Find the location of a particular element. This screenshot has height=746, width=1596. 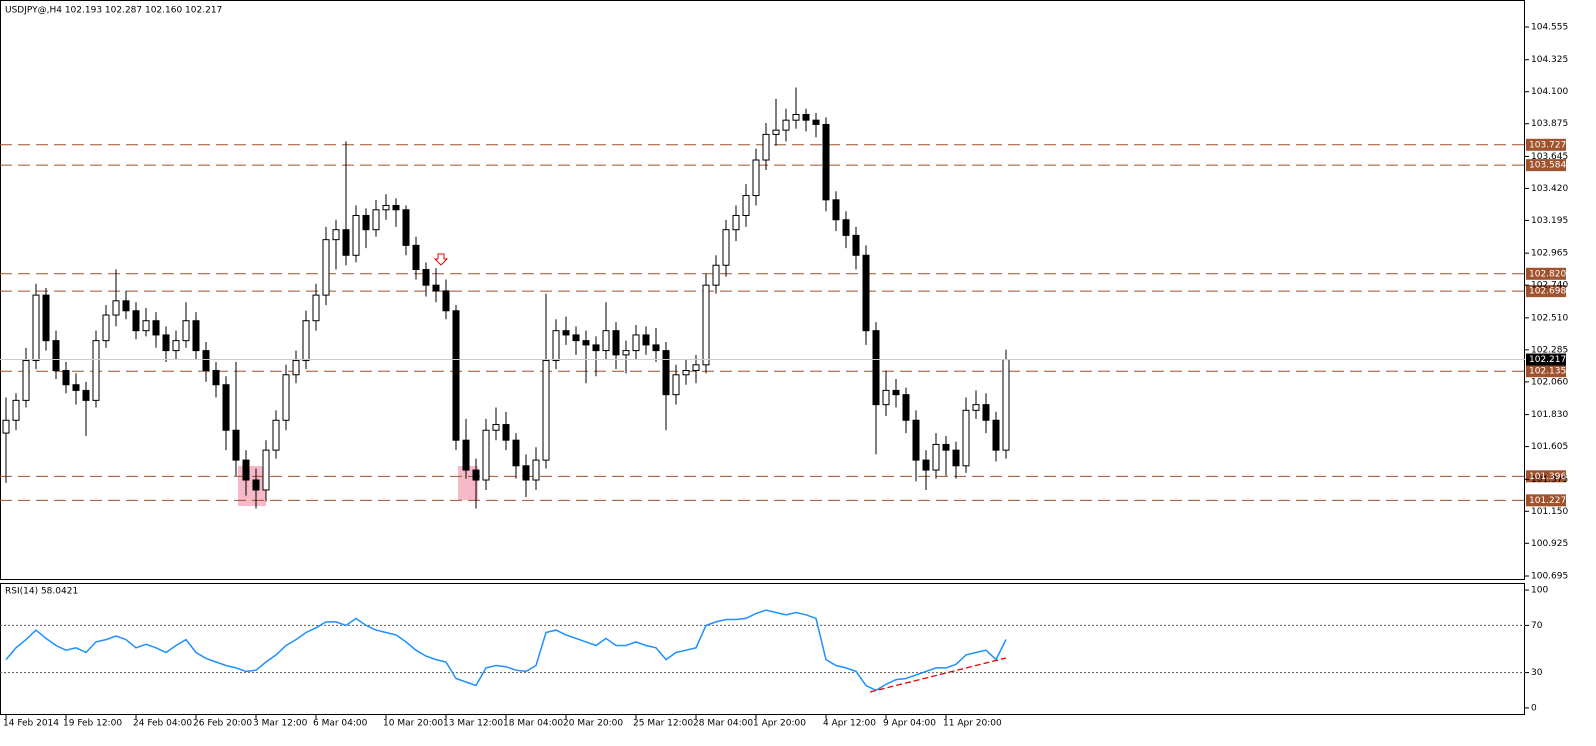

level-label: 101.227 is located at coordinates (1547, 501).